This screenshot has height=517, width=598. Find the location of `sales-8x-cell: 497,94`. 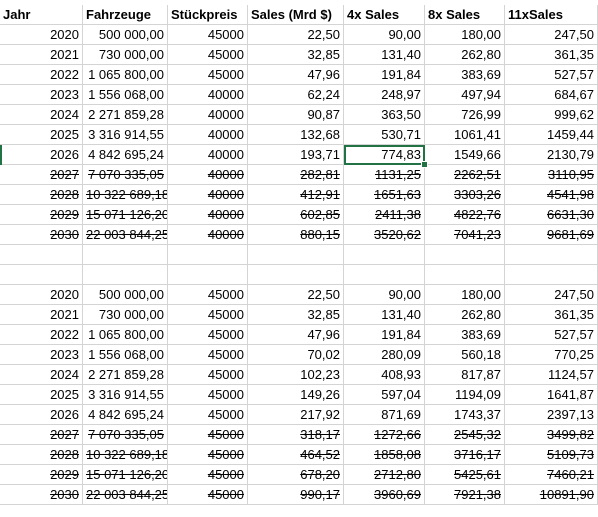

sales-8x-cell: 497,94 is located at coordinates (465, 95).